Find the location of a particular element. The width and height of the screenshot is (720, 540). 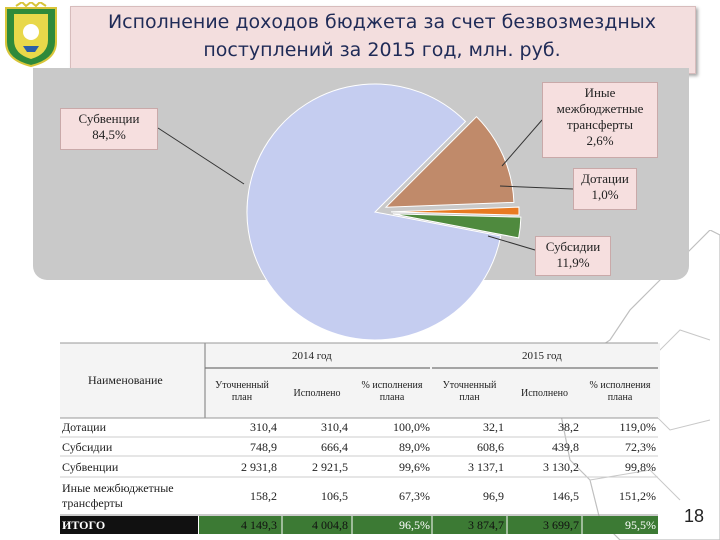

subheader-exec-2014: Исполнено is located at coordinates (317, 393).